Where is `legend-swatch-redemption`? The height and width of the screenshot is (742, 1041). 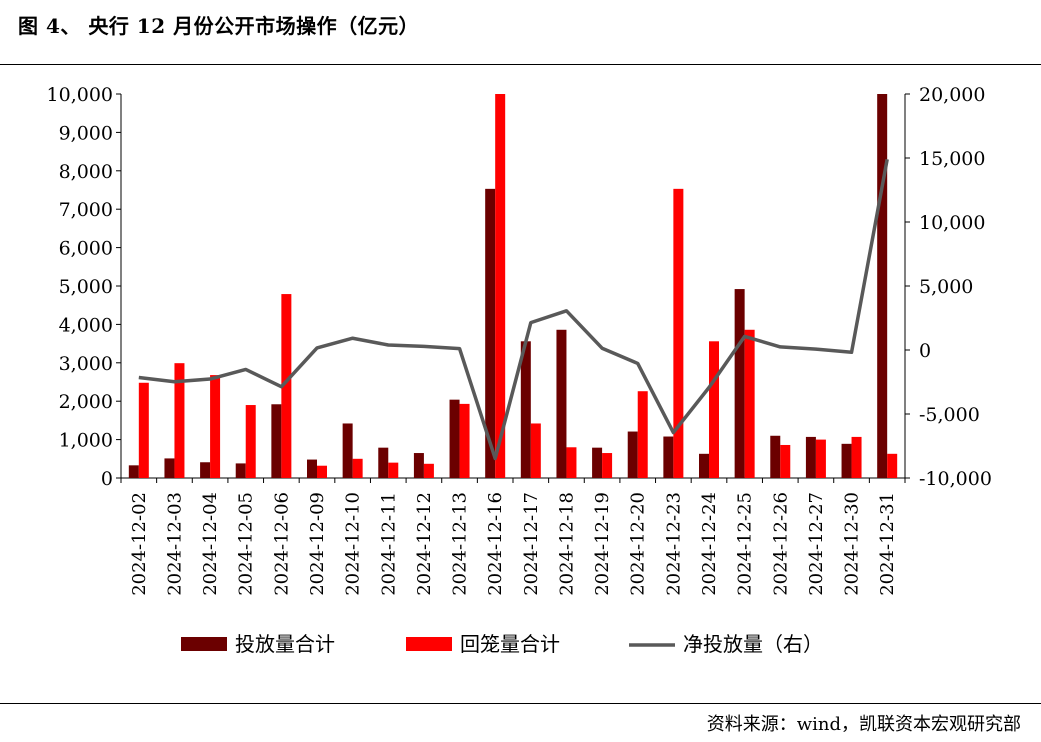
legend-swatch-redemption is located at coordinates (429, 644).